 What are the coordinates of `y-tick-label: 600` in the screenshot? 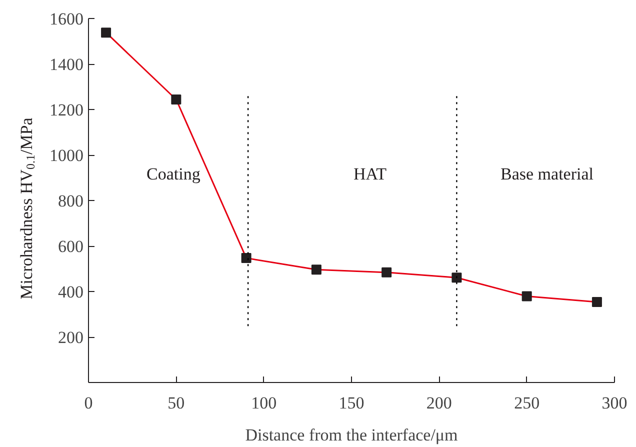 It's located at (71, 246).